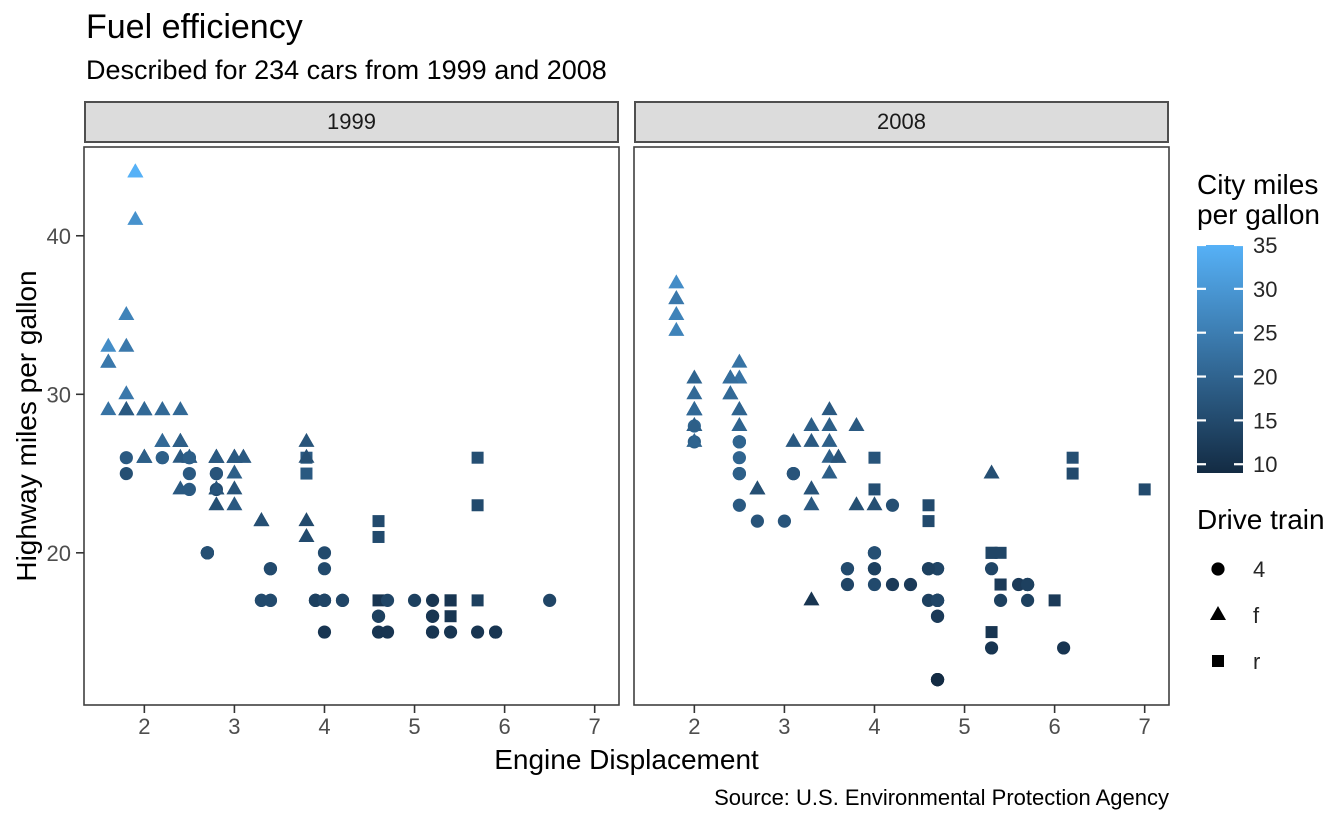 The width and height of the screenshot is (1344, 830). I want to click on x-tick-label: 4, so click(324, 726).